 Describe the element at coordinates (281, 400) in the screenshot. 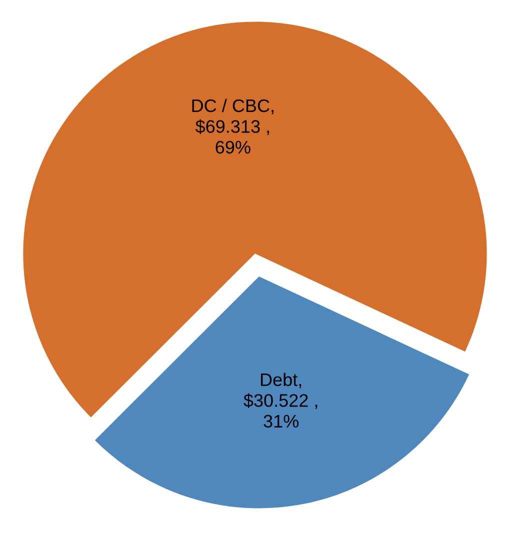

I see `slice-label: Debt, $30.522 , 31%` at that location.